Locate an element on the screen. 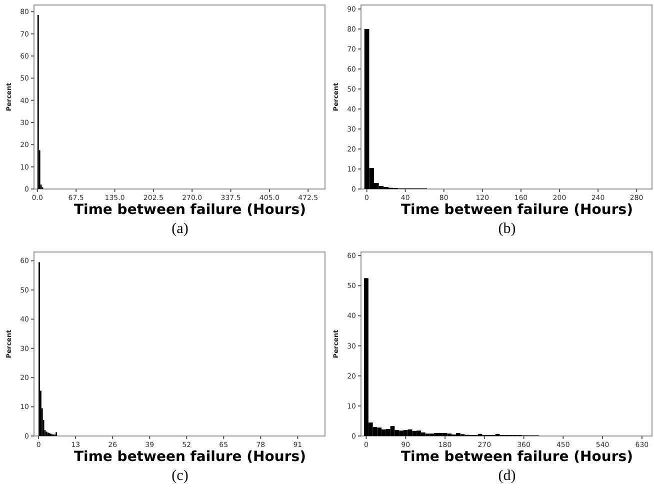 The width and height of the screenshot is (654, 500). text: (b) is located at coordinates (507, 229).